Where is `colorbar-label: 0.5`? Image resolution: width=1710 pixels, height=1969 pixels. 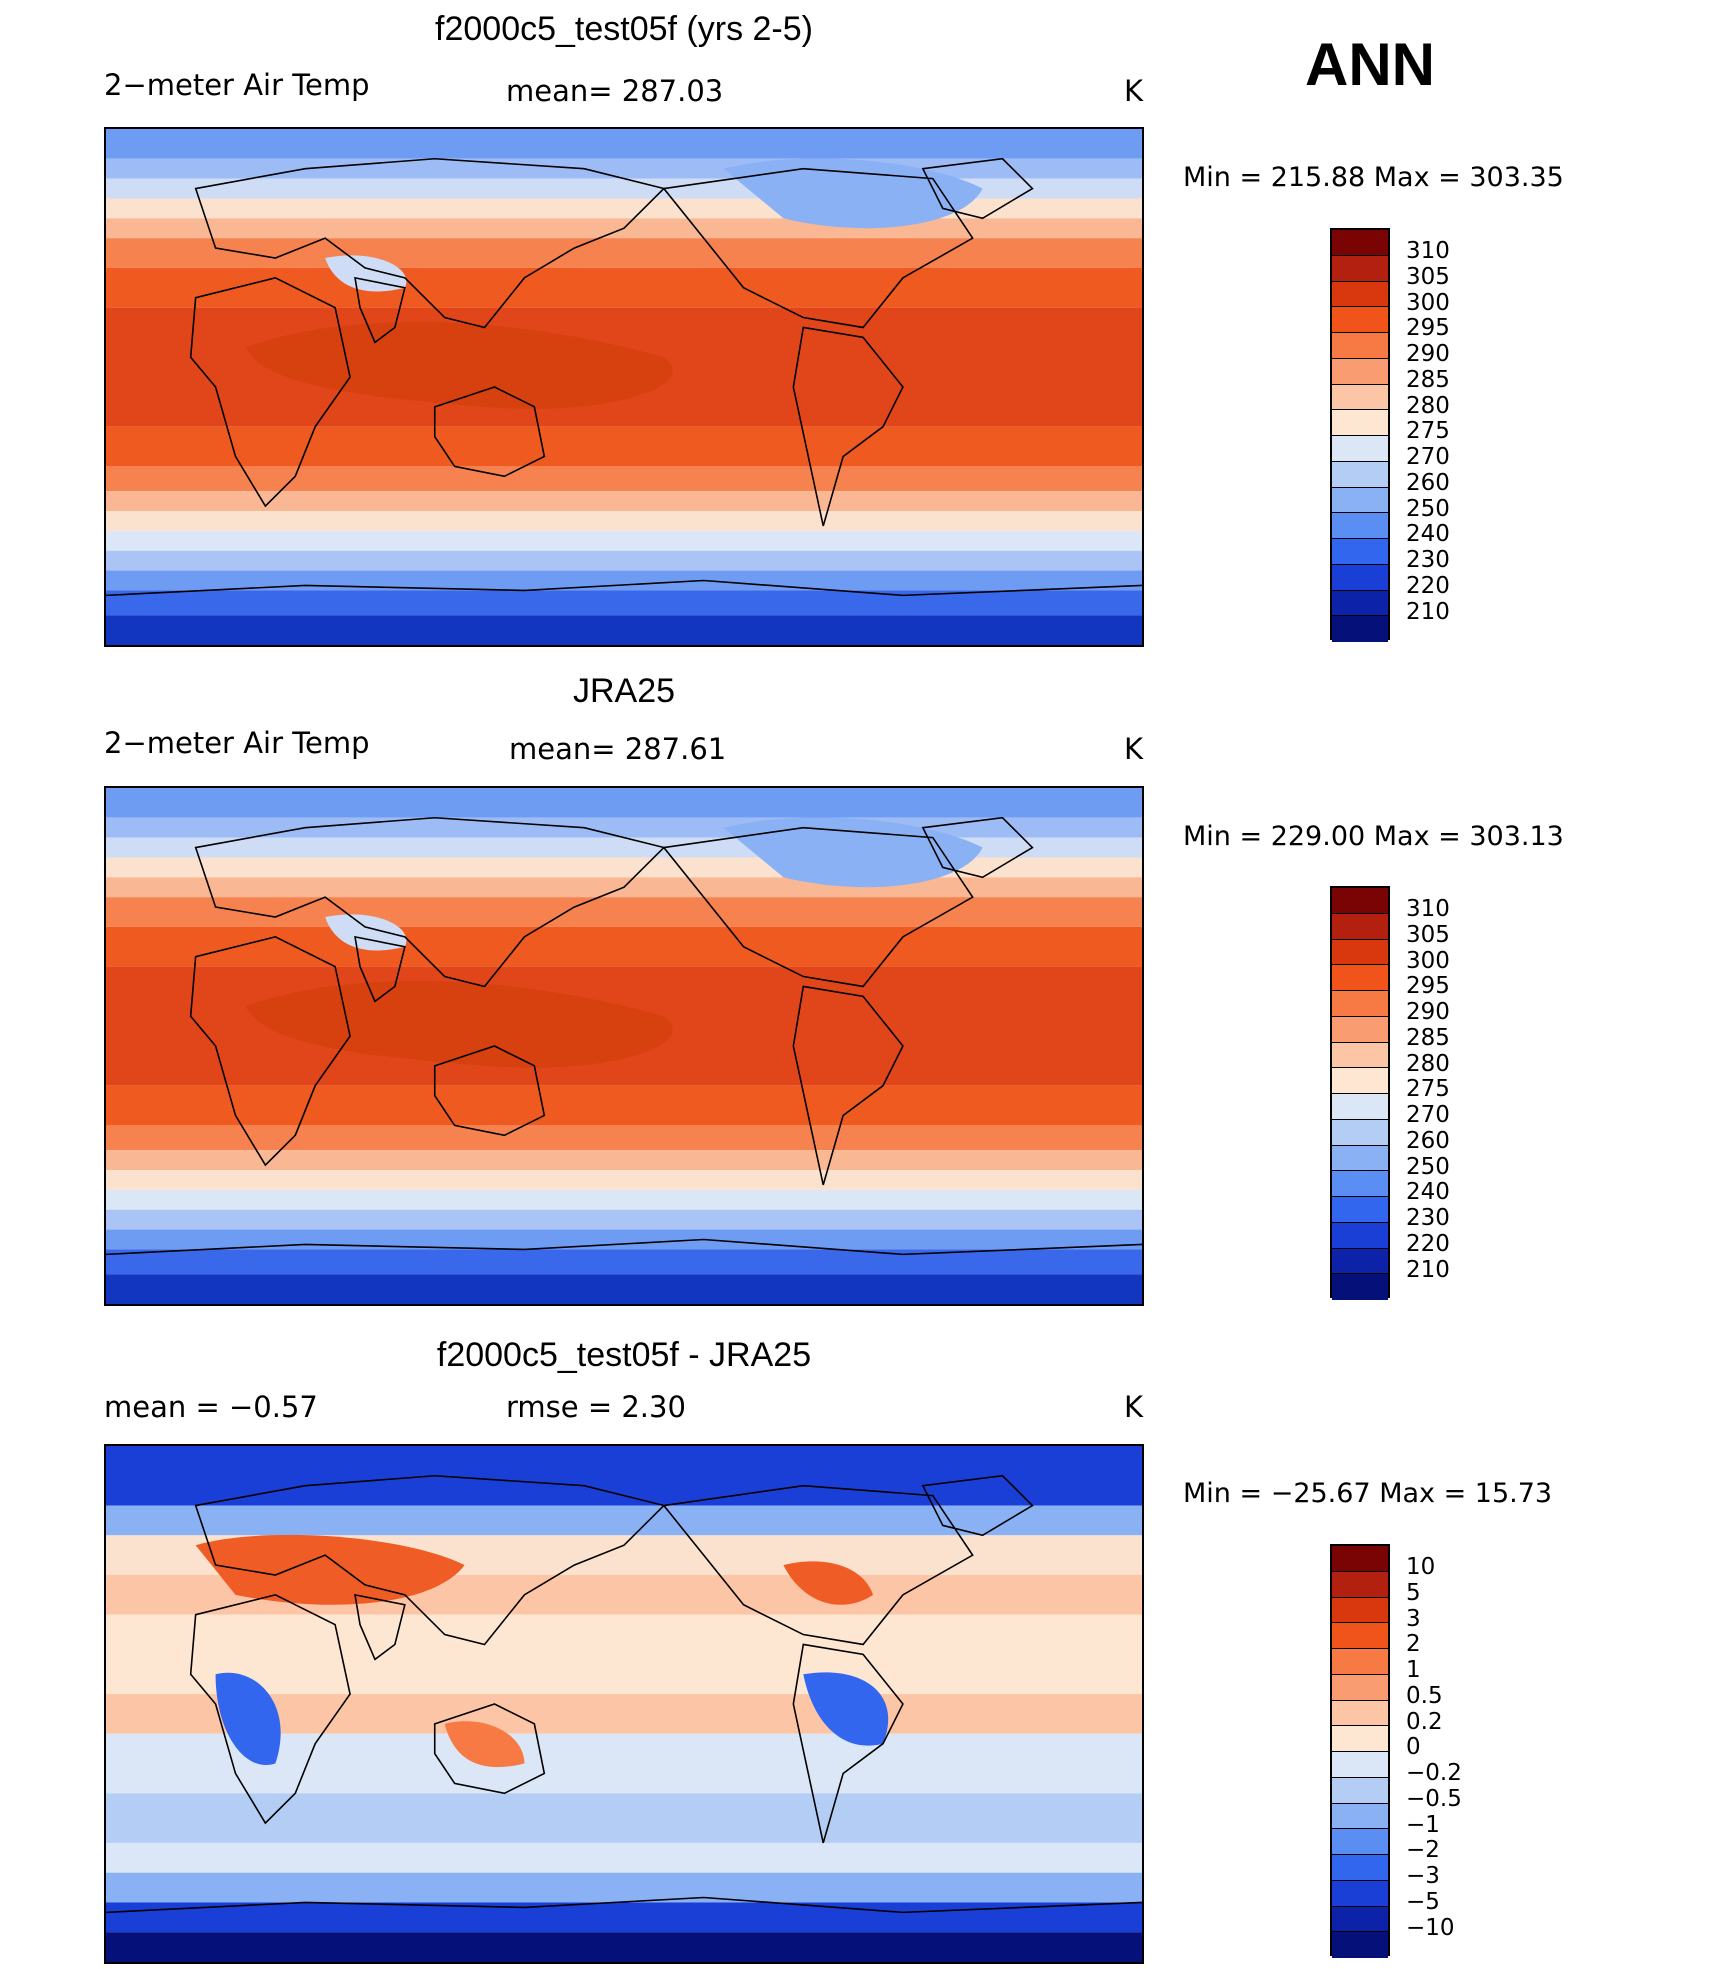
colorbar-label: 0.5 is located at coordinates (1424, 1695).